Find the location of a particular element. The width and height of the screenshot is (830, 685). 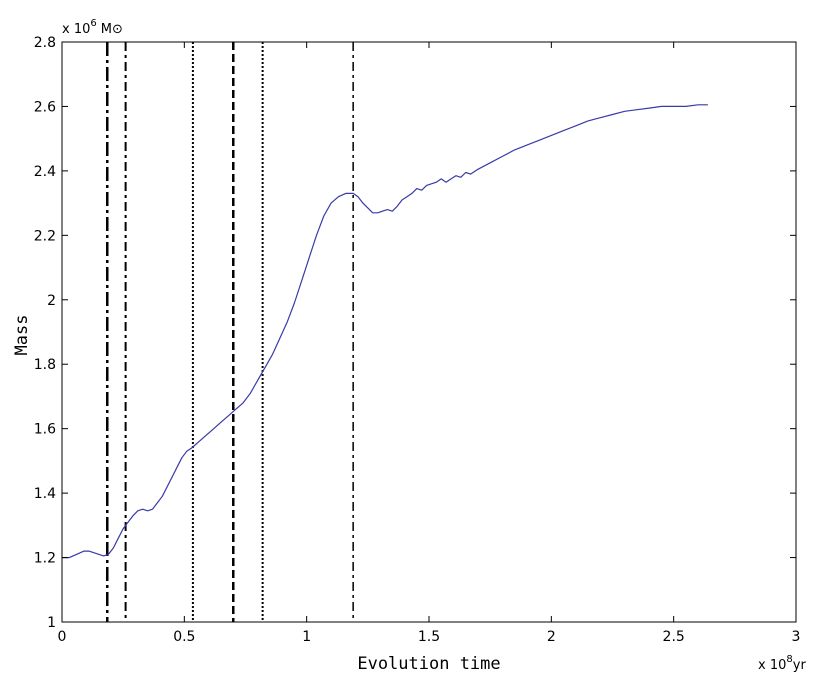

x-tick-label: 2 is located at coordinates (551, 637).